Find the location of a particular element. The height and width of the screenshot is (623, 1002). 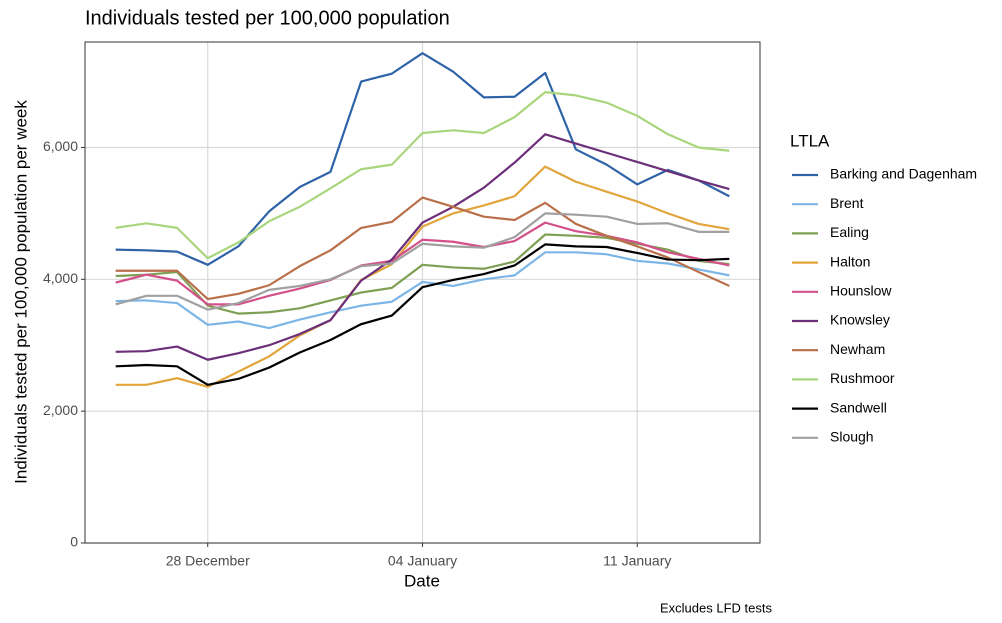

legend-label: Ealing is located at coordinates (849, 232).